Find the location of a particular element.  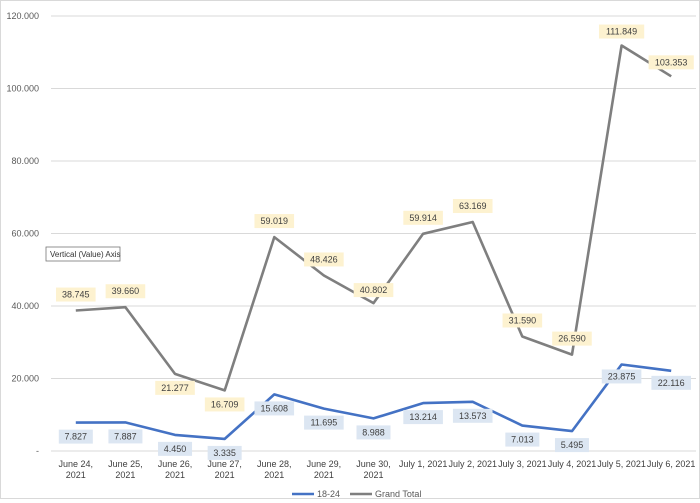

y-tick-label: 80.000 is located at coordinates (25, 161).